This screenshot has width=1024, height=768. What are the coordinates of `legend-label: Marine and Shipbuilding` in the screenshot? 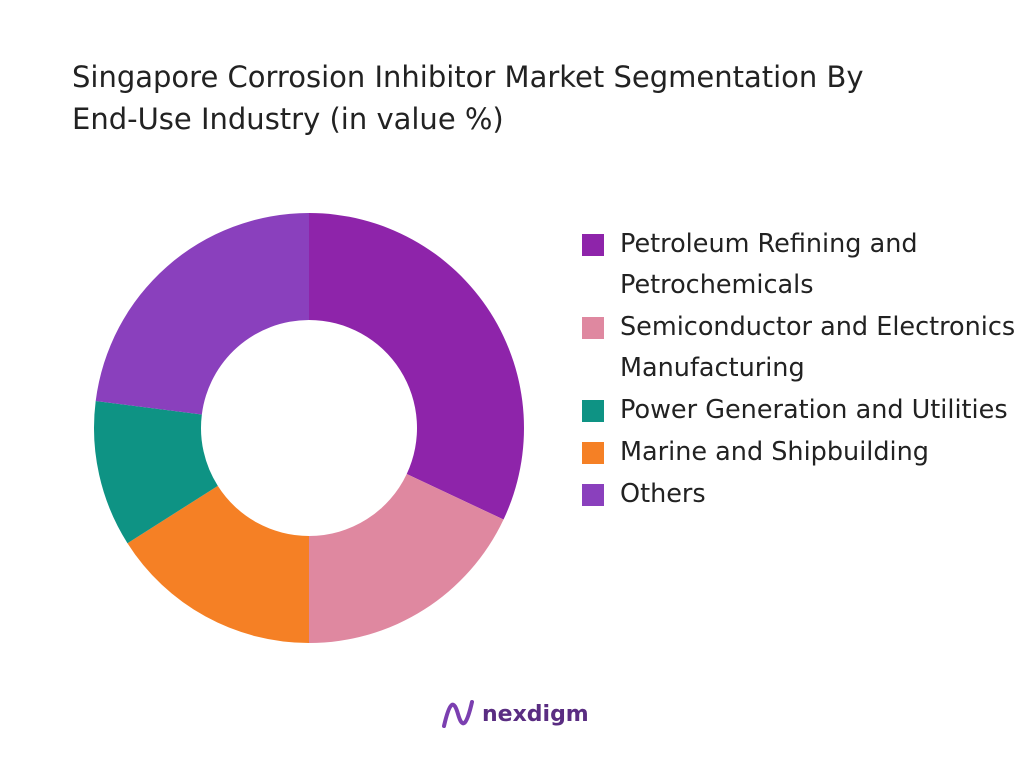 It's located at (774, 452).